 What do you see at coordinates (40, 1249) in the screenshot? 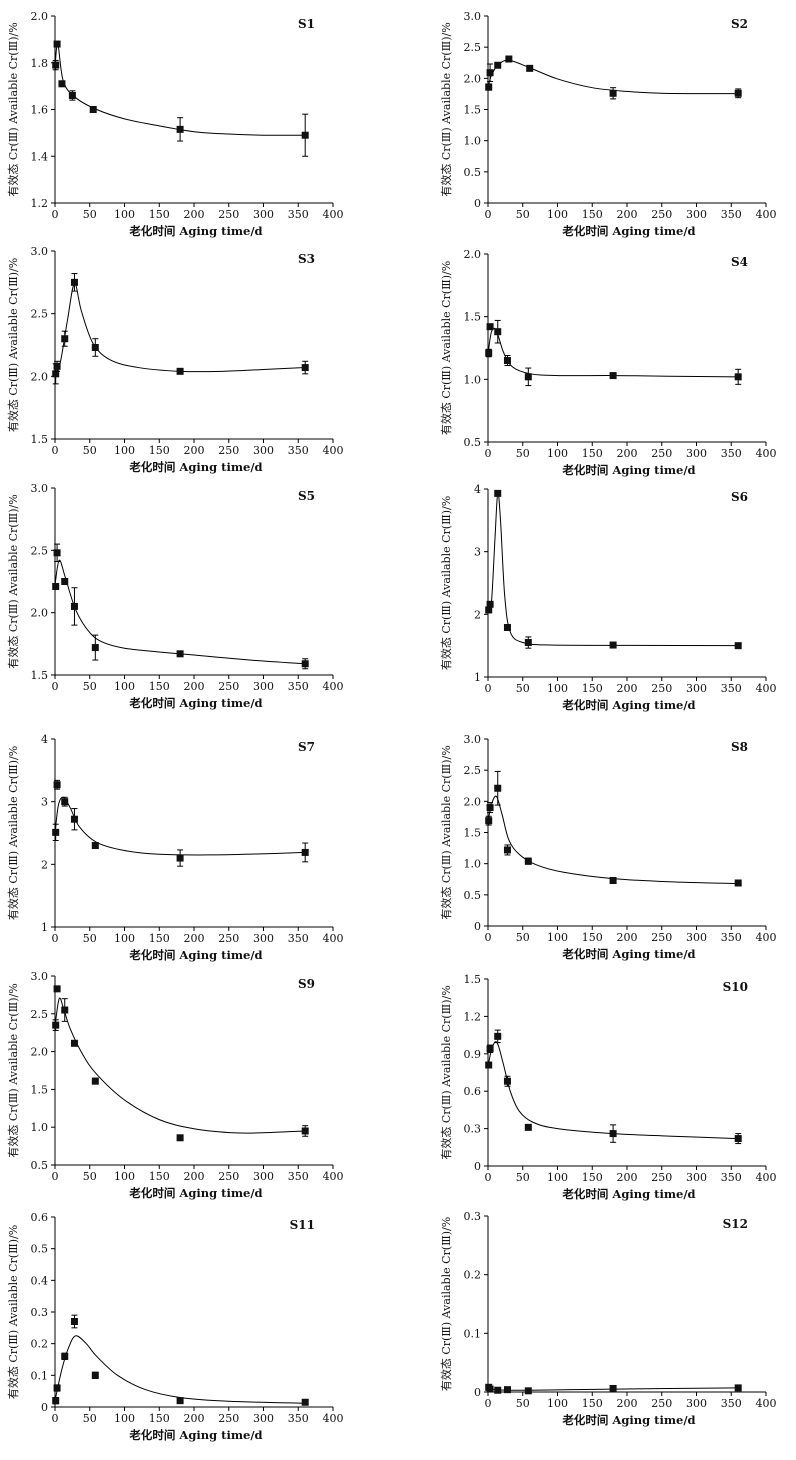
I see `y-tick-label: 0.5` at bounding box center [40, 1249].